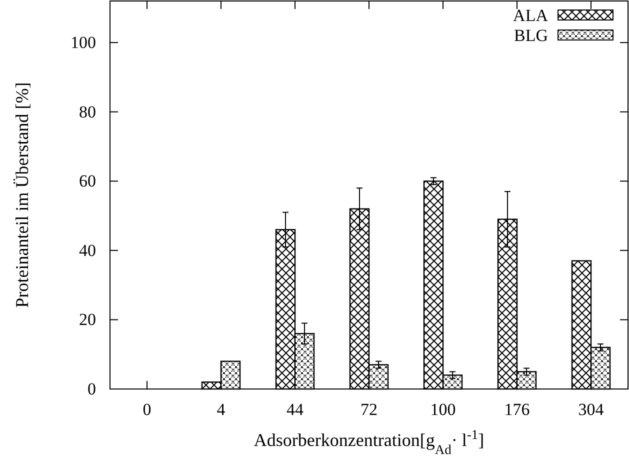  I want to click on y-tick-label: 60, so click(87, 181).